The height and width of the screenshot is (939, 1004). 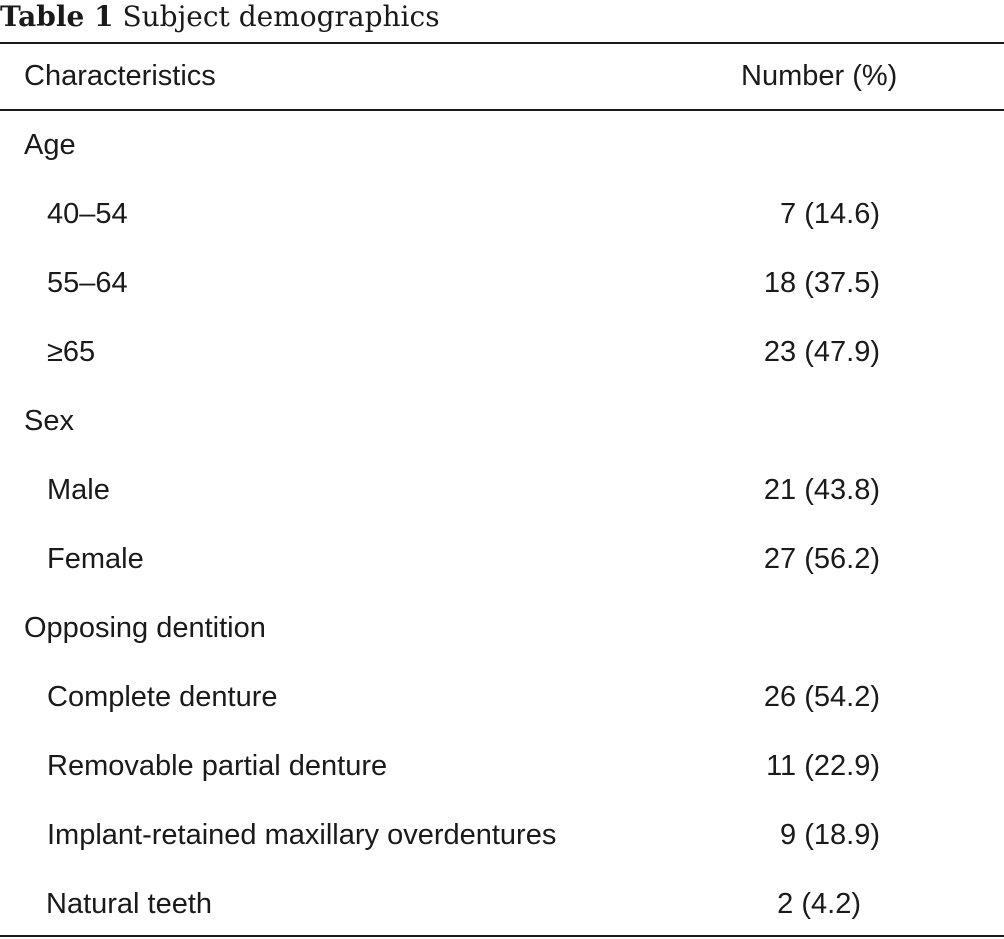 I want to click on table-title: Subject demographics, so click(x=281, y=16).